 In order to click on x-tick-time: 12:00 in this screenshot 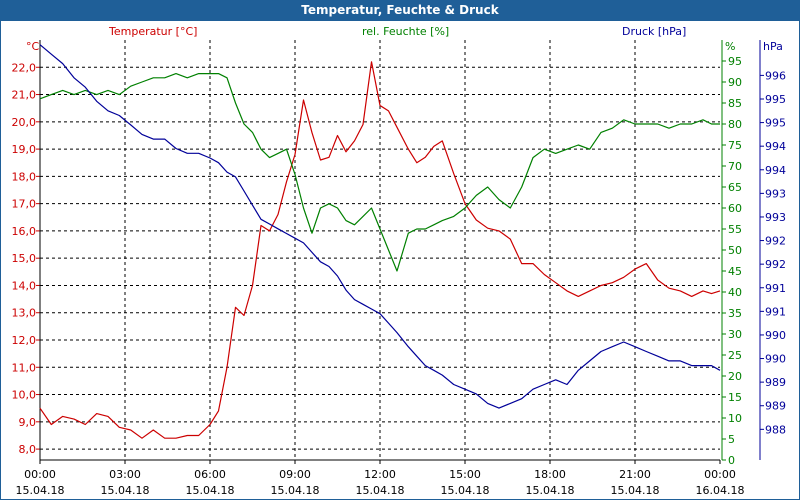, I will do `click(380, 474)`.